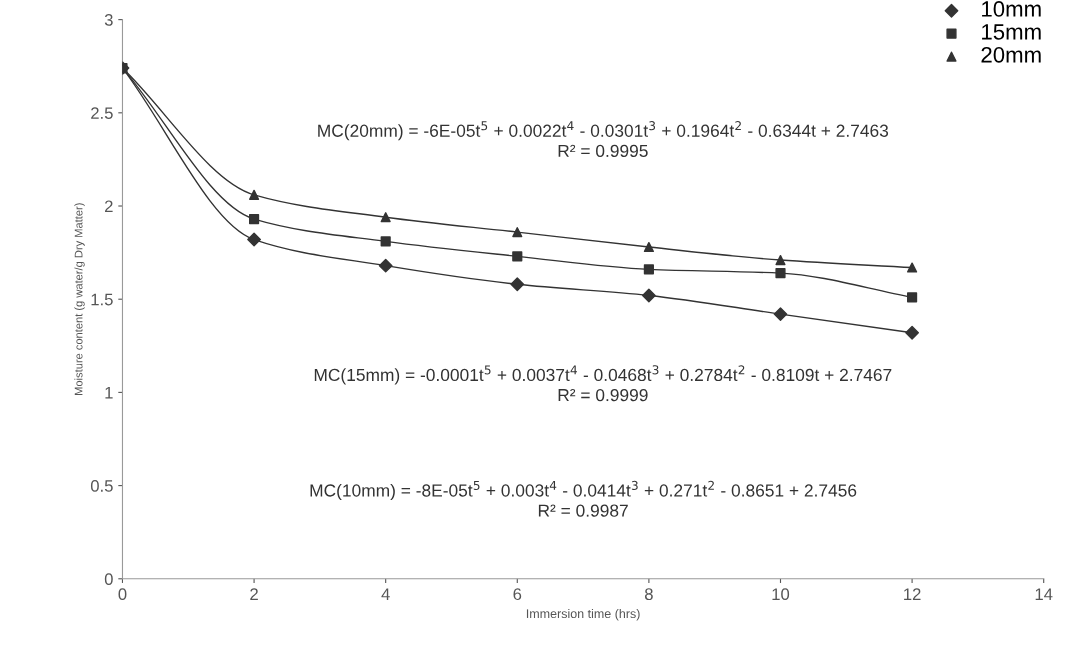 The image size is (1065, 654). I want to click on x-tick-label: 6, so click(517, 594).